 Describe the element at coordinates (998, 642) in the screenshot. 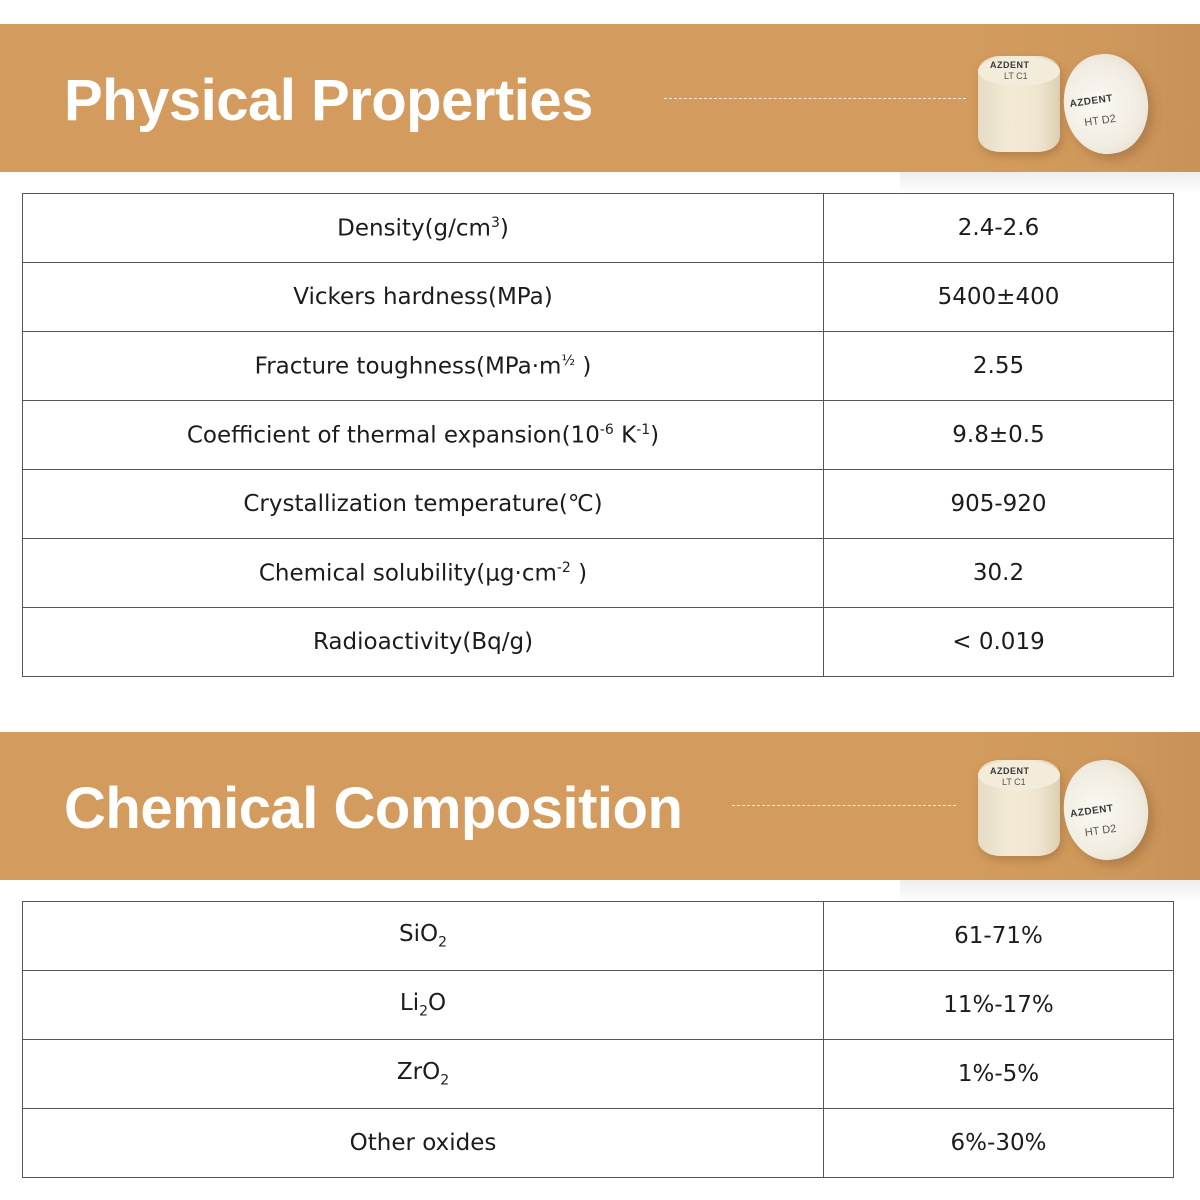

I see `value-cell: < 0.019` at that location.